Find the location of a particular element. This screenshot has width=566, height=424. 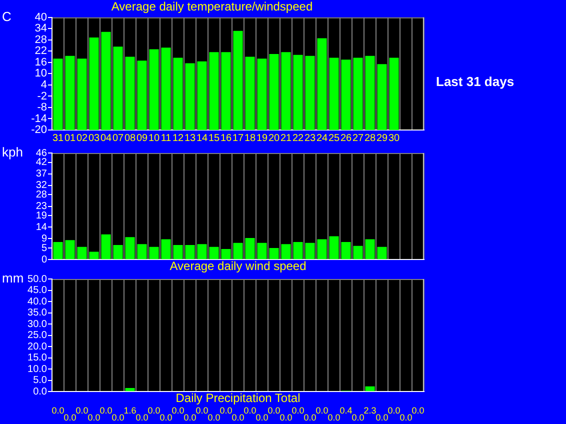

y-tick-label: 10 is located at coordinates (40, 74).